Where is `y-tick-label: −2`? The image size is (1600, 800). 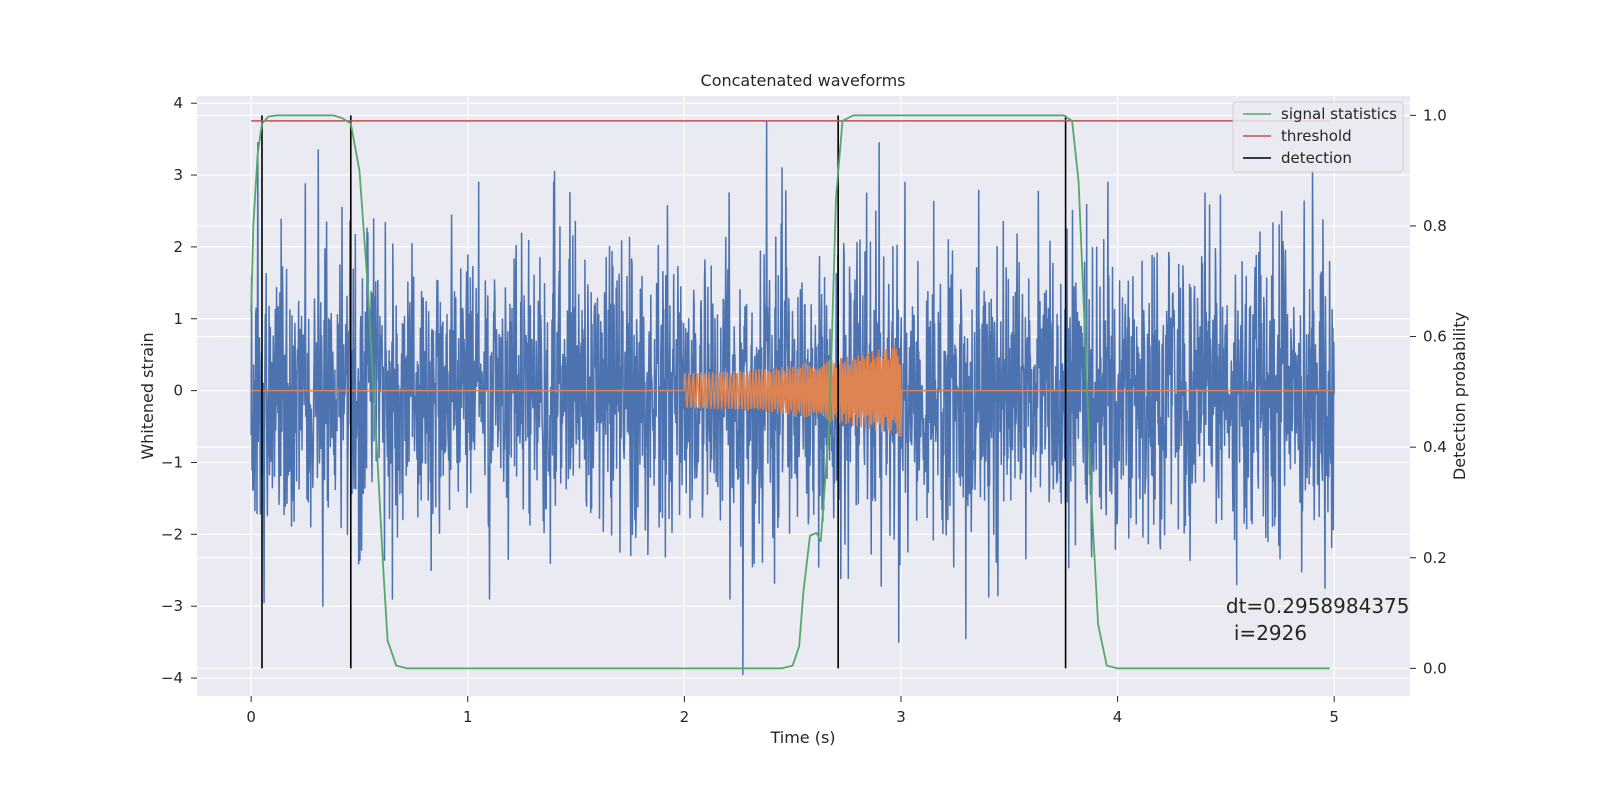 y-tick-label: −2 is located at coordinates (172, 534).